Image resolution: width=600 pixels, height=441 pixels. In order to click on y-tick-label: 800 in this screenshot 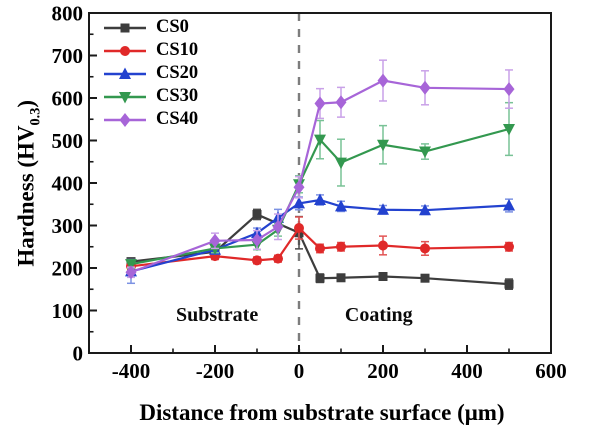, I will do `click(68, 14)`.